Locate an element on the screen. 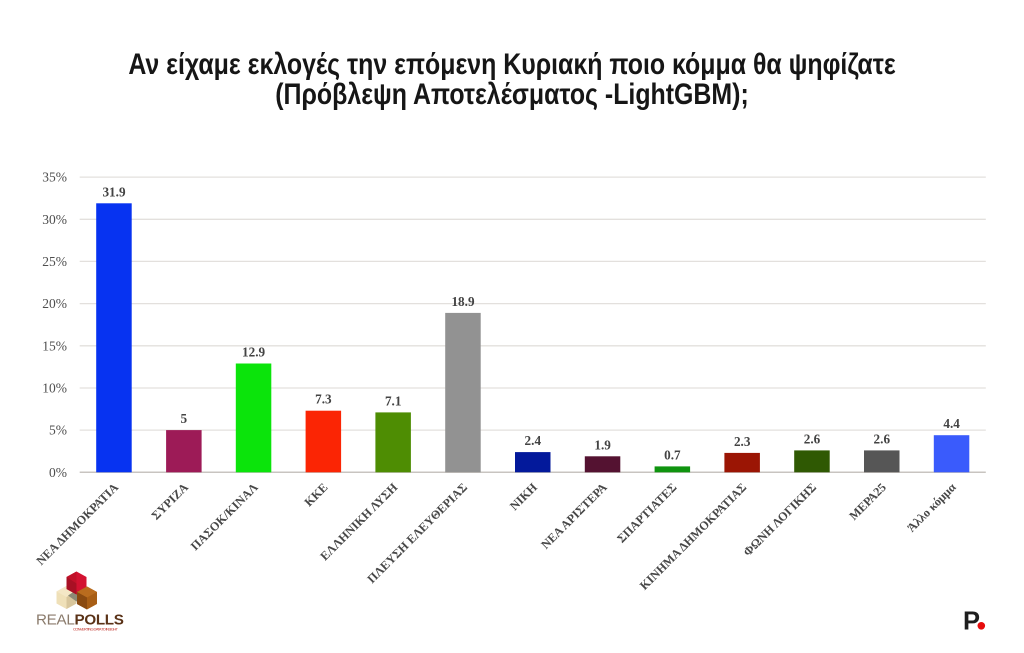  svg-text: Άλλο κόμμα is located at coordinates (931, 507).